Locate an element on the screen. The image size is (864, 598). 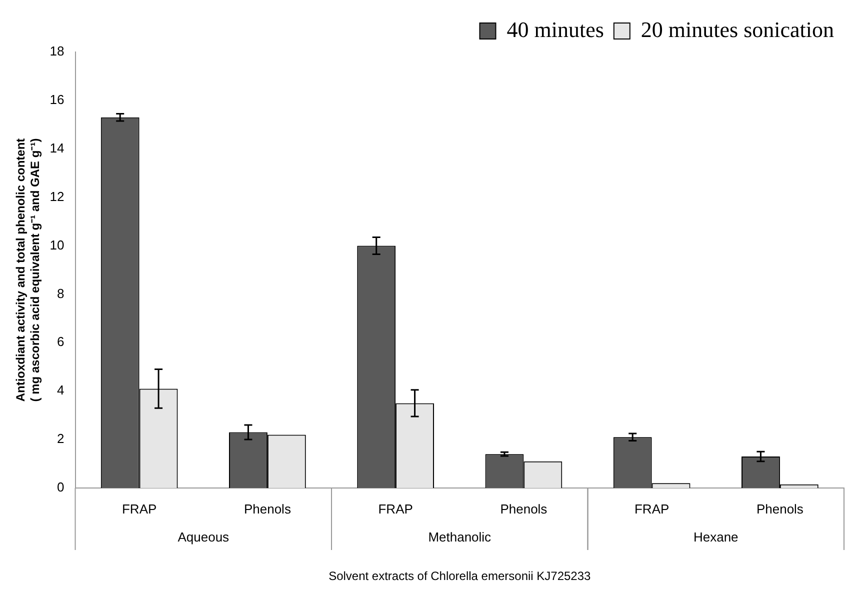
y-tick-label: 16 is located at coordinates (57, 100).